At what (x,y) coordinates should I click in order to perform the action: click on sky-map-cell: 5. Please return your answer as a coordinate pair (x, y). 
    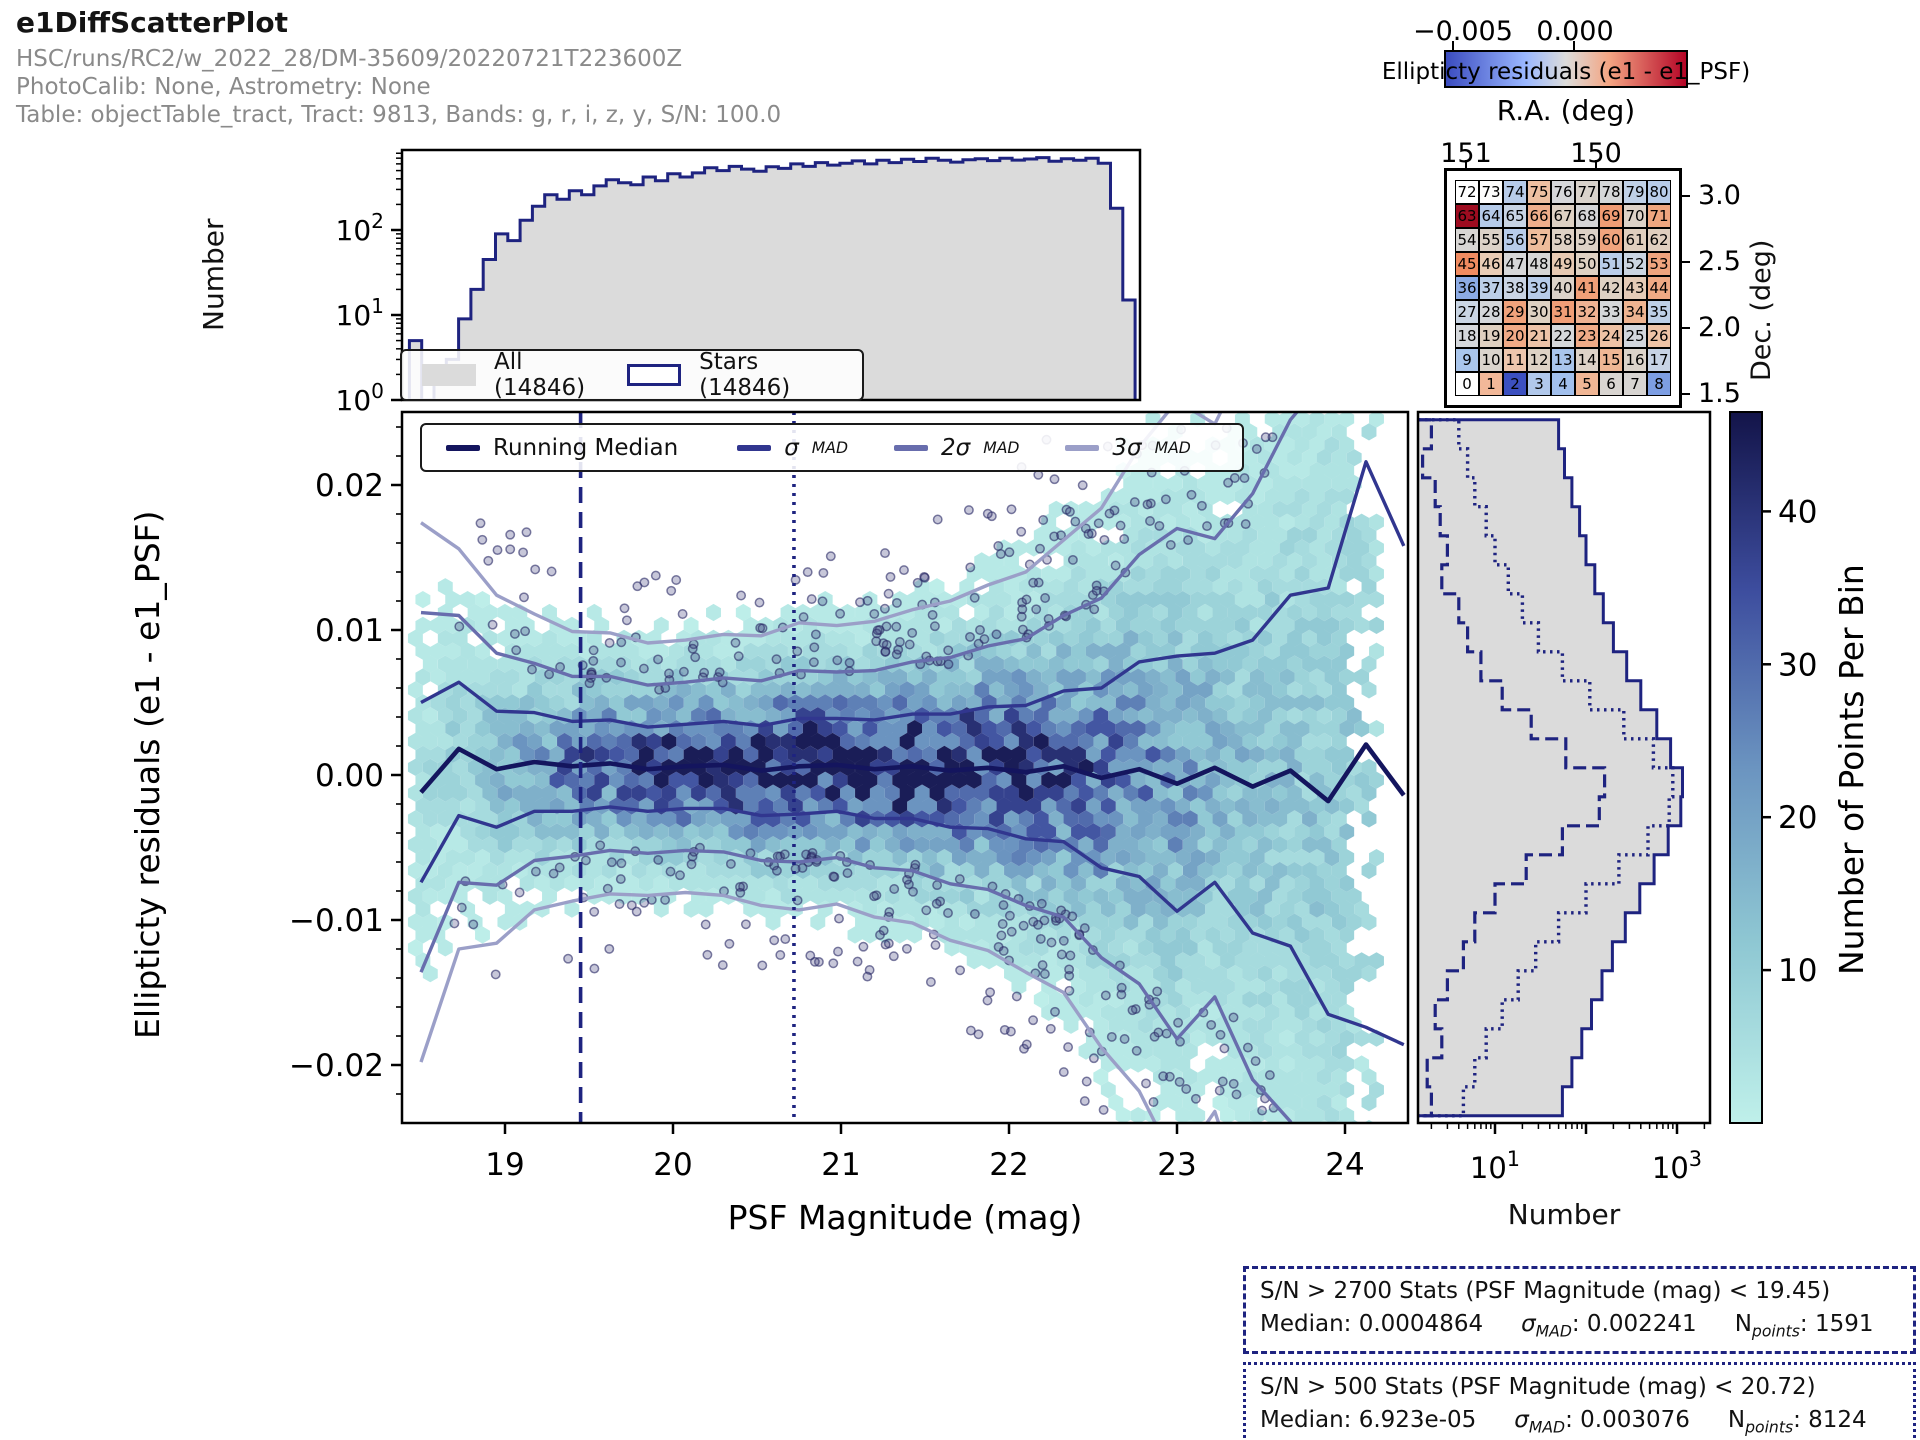
    Looking at the image, I should click on (1587, 384).